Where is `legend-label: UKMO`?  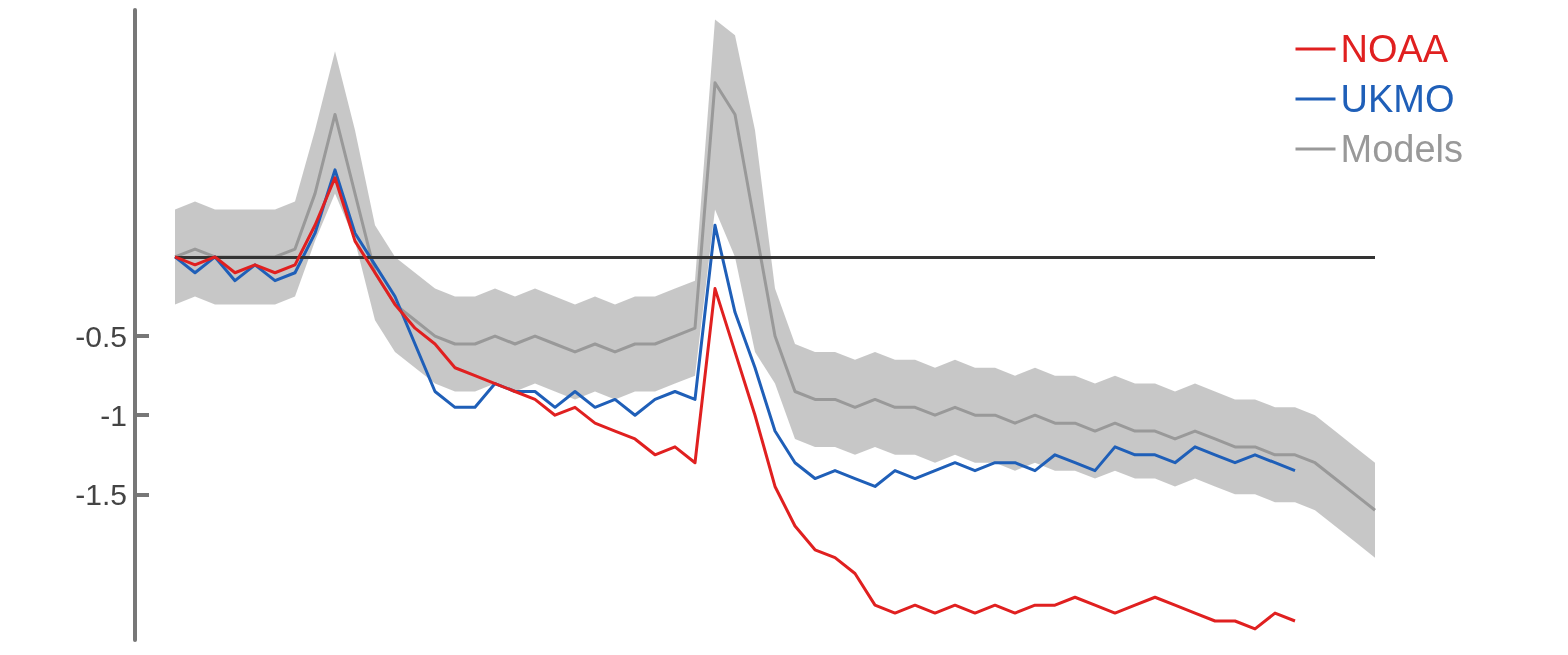 legend-label: UKMO is located at coordinates (1397, 99).